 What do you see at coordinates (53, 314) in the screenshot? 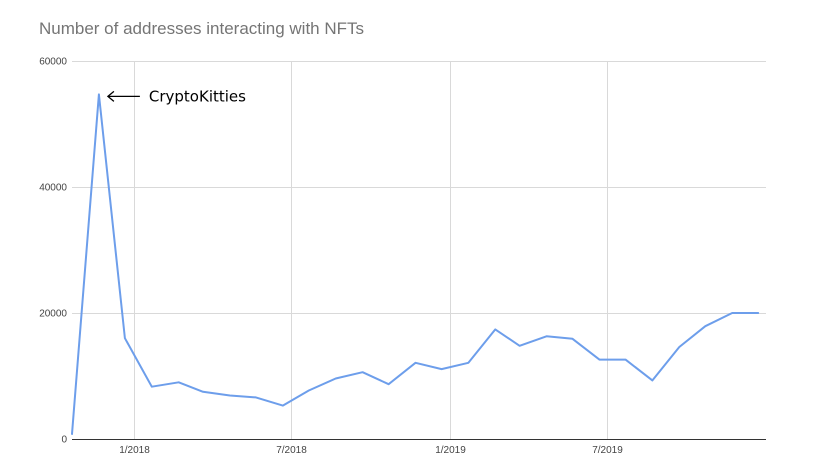
I see `y-tick-label: 20000` at bounding box center [53, 314].